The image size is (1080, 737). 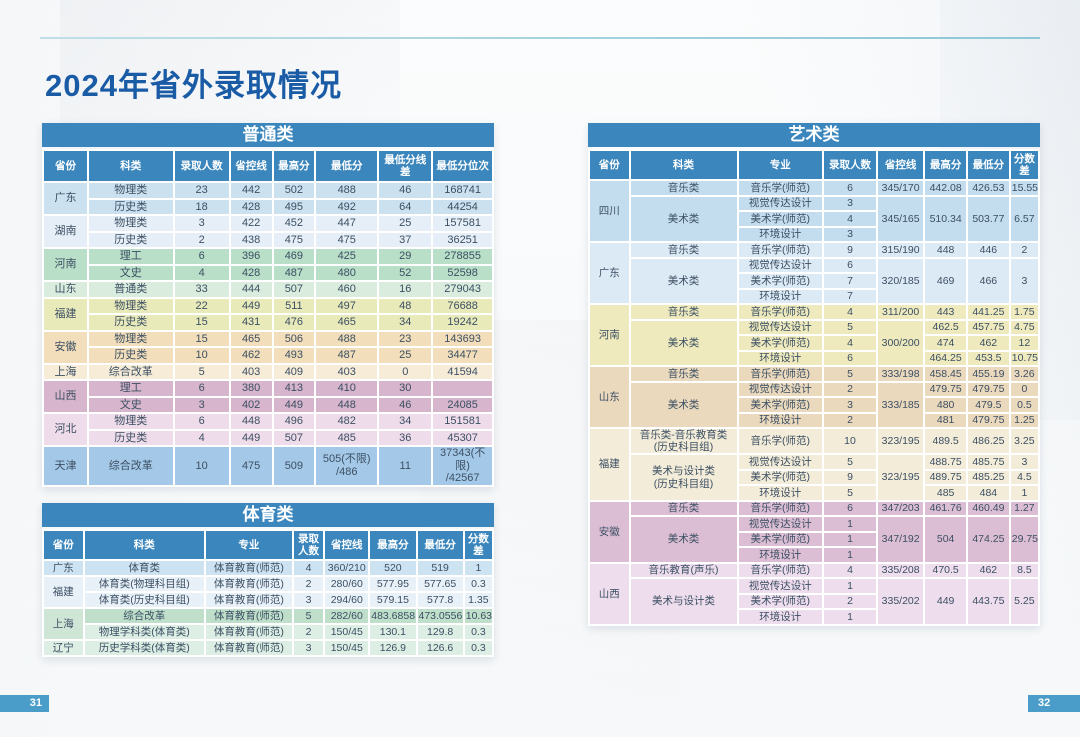 What do you see at coordinates (780, 389) in the screenshot?
I see `table-cell: 视觉传达设计` at bounding box center [780, 389].